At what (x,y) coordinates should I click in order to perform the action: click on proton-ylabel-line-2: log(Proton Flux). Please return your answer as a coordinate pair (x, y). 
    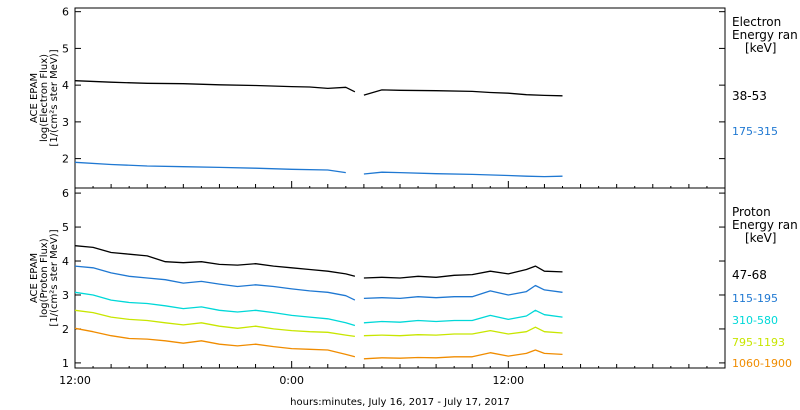
    Looking at the image, I should click on (44, 277).